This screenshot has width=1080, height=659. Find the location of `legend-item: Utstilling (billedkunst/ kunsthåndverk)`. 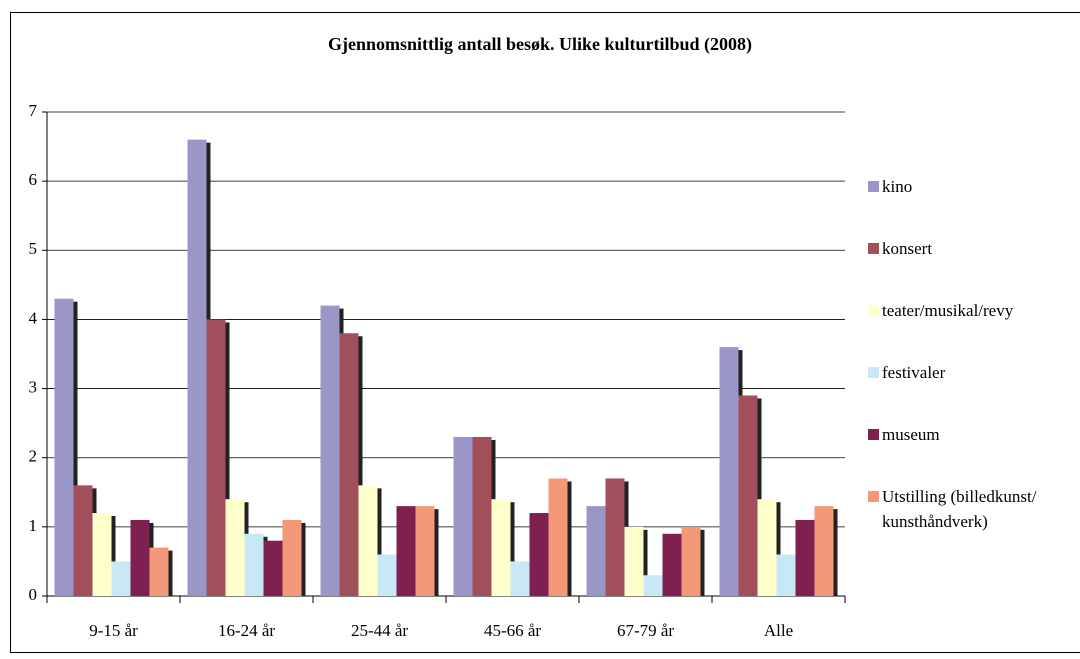

legend-item: Utstilling (billedkunst/ kunsthåndverk) is located at coordinates (981, 514).